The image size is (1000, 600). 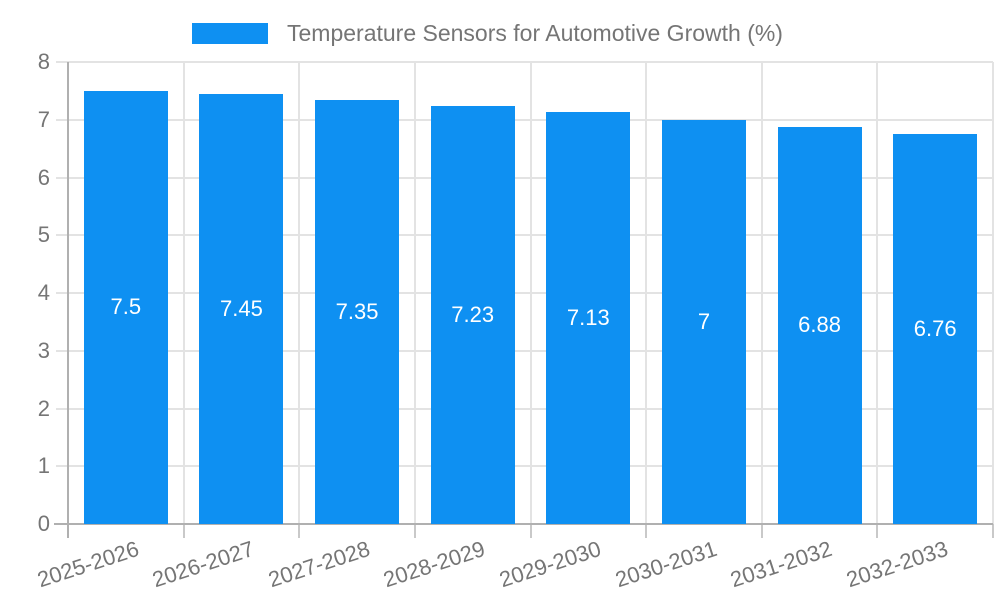 I want to click on y-tick-label: 2, so click(x=43, y=408).